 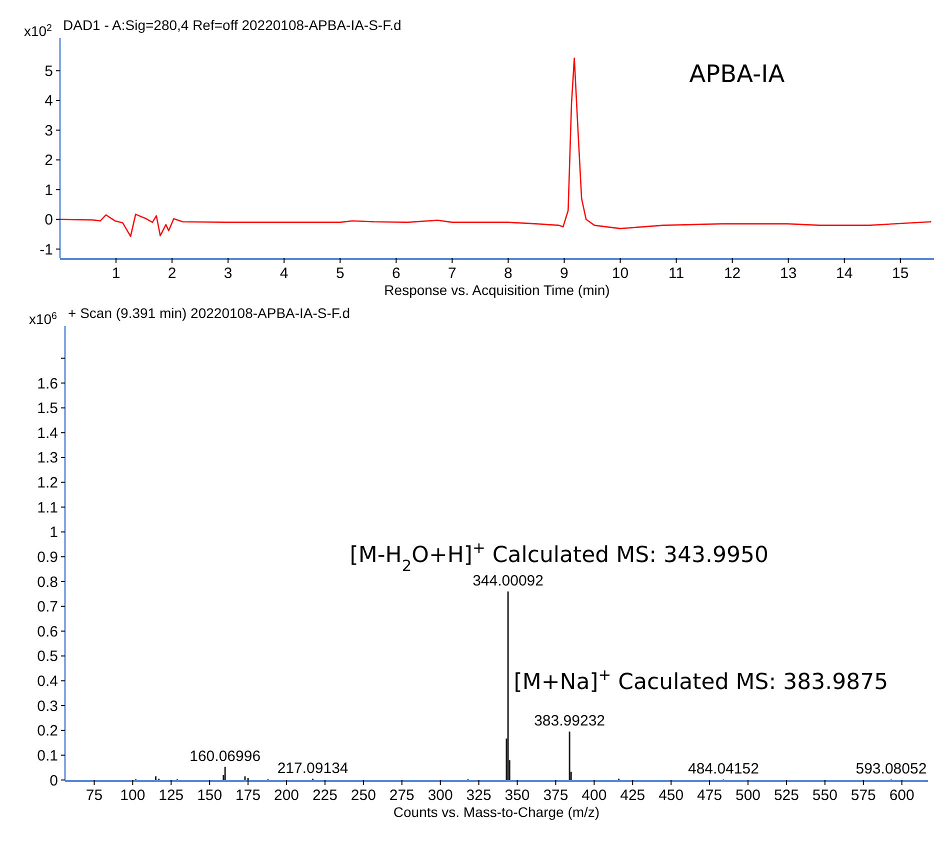 What do you see at coordinates (47, 582) in the screenshot?
I see `y-tick-label: 0.8` at bounding box center [47, 582].